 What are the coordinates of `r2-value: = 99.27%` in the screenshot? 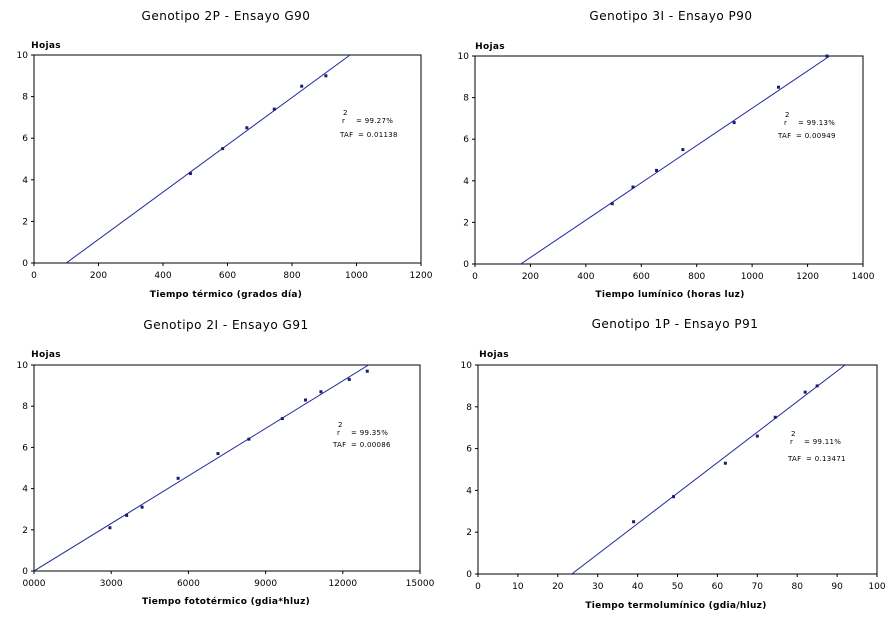 It's located at (374, 121).